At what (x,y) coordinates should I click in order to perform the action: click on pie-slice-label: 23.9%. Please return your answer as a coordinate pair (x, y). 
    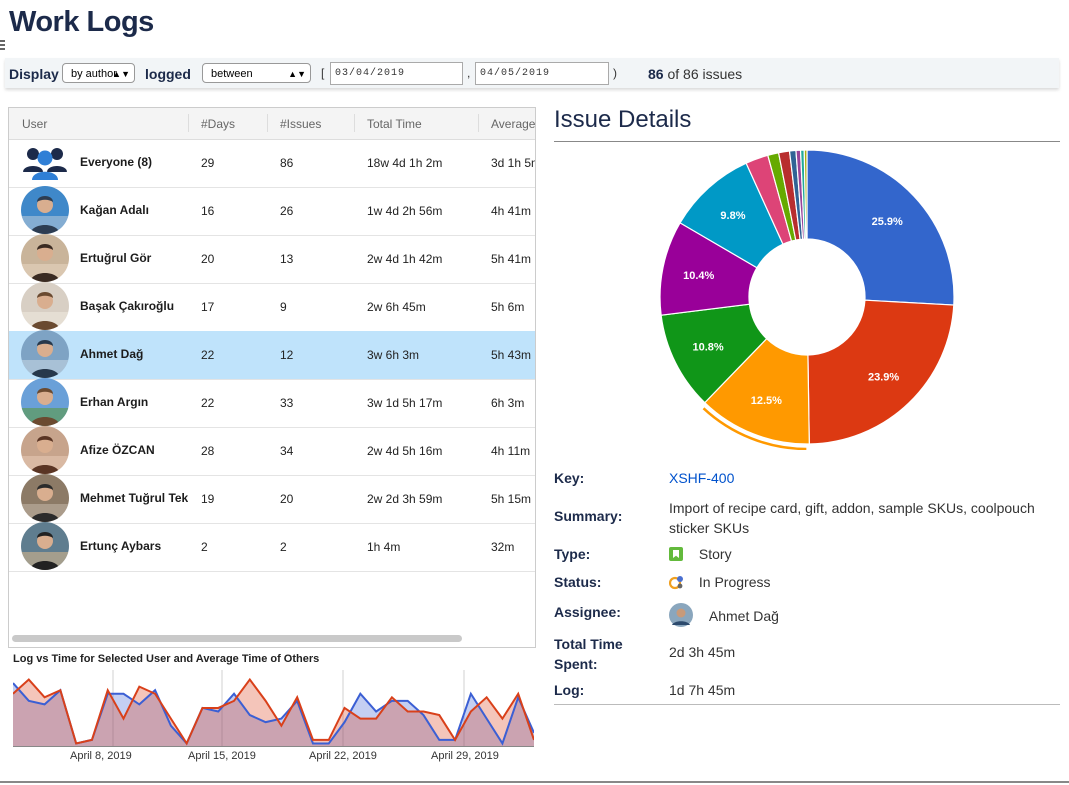
    Looking at the image, I should click on (883, 378).